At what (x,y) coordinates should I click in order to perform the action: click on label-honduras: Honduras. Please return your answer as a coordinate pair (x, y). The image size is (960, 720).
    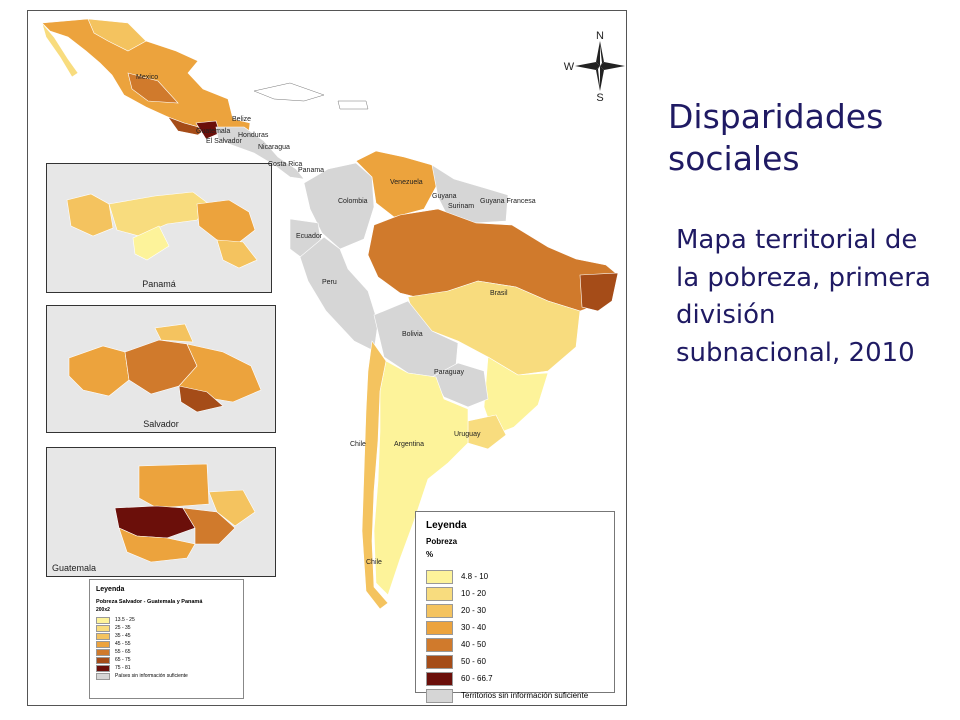
    Looking at the image, I should click on (253, 135).